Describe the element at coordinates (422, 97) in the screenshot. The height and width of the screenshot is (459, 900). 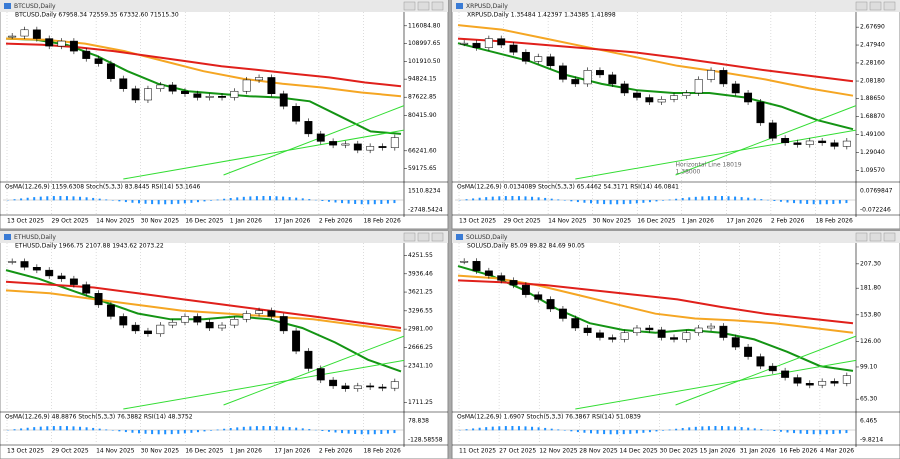
I see `y-tick-label: 87622.85` at that location.